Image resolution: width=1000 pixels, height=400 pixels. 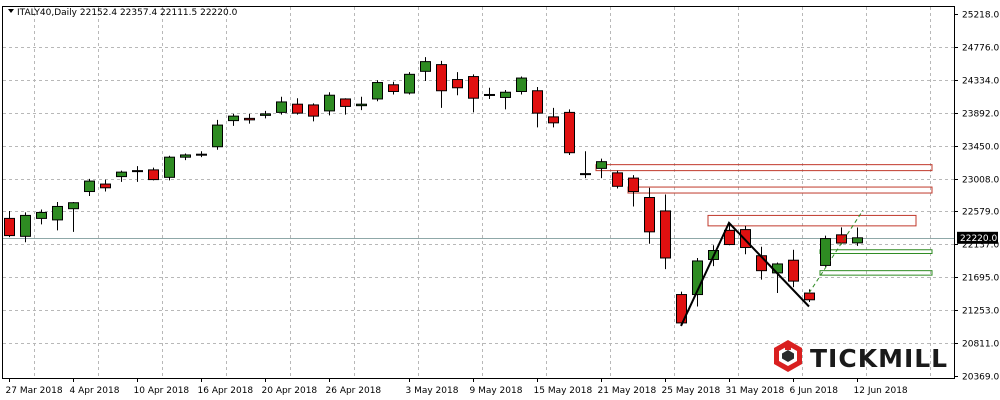 What do you see at coordinates (95, 391) in the screenshot?
I see `x-tick-label: 4 Apr 2018` at bounding box center [95, 391].